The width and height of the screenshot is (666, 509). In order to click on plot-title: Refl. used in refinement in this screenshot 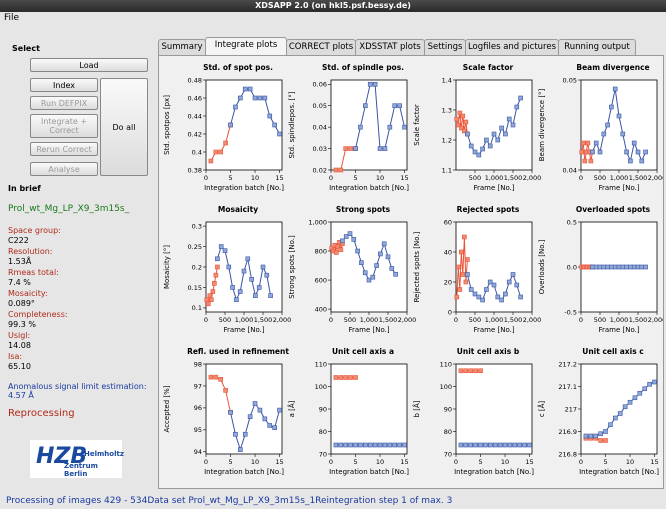, I will do `click(238, 351)`.